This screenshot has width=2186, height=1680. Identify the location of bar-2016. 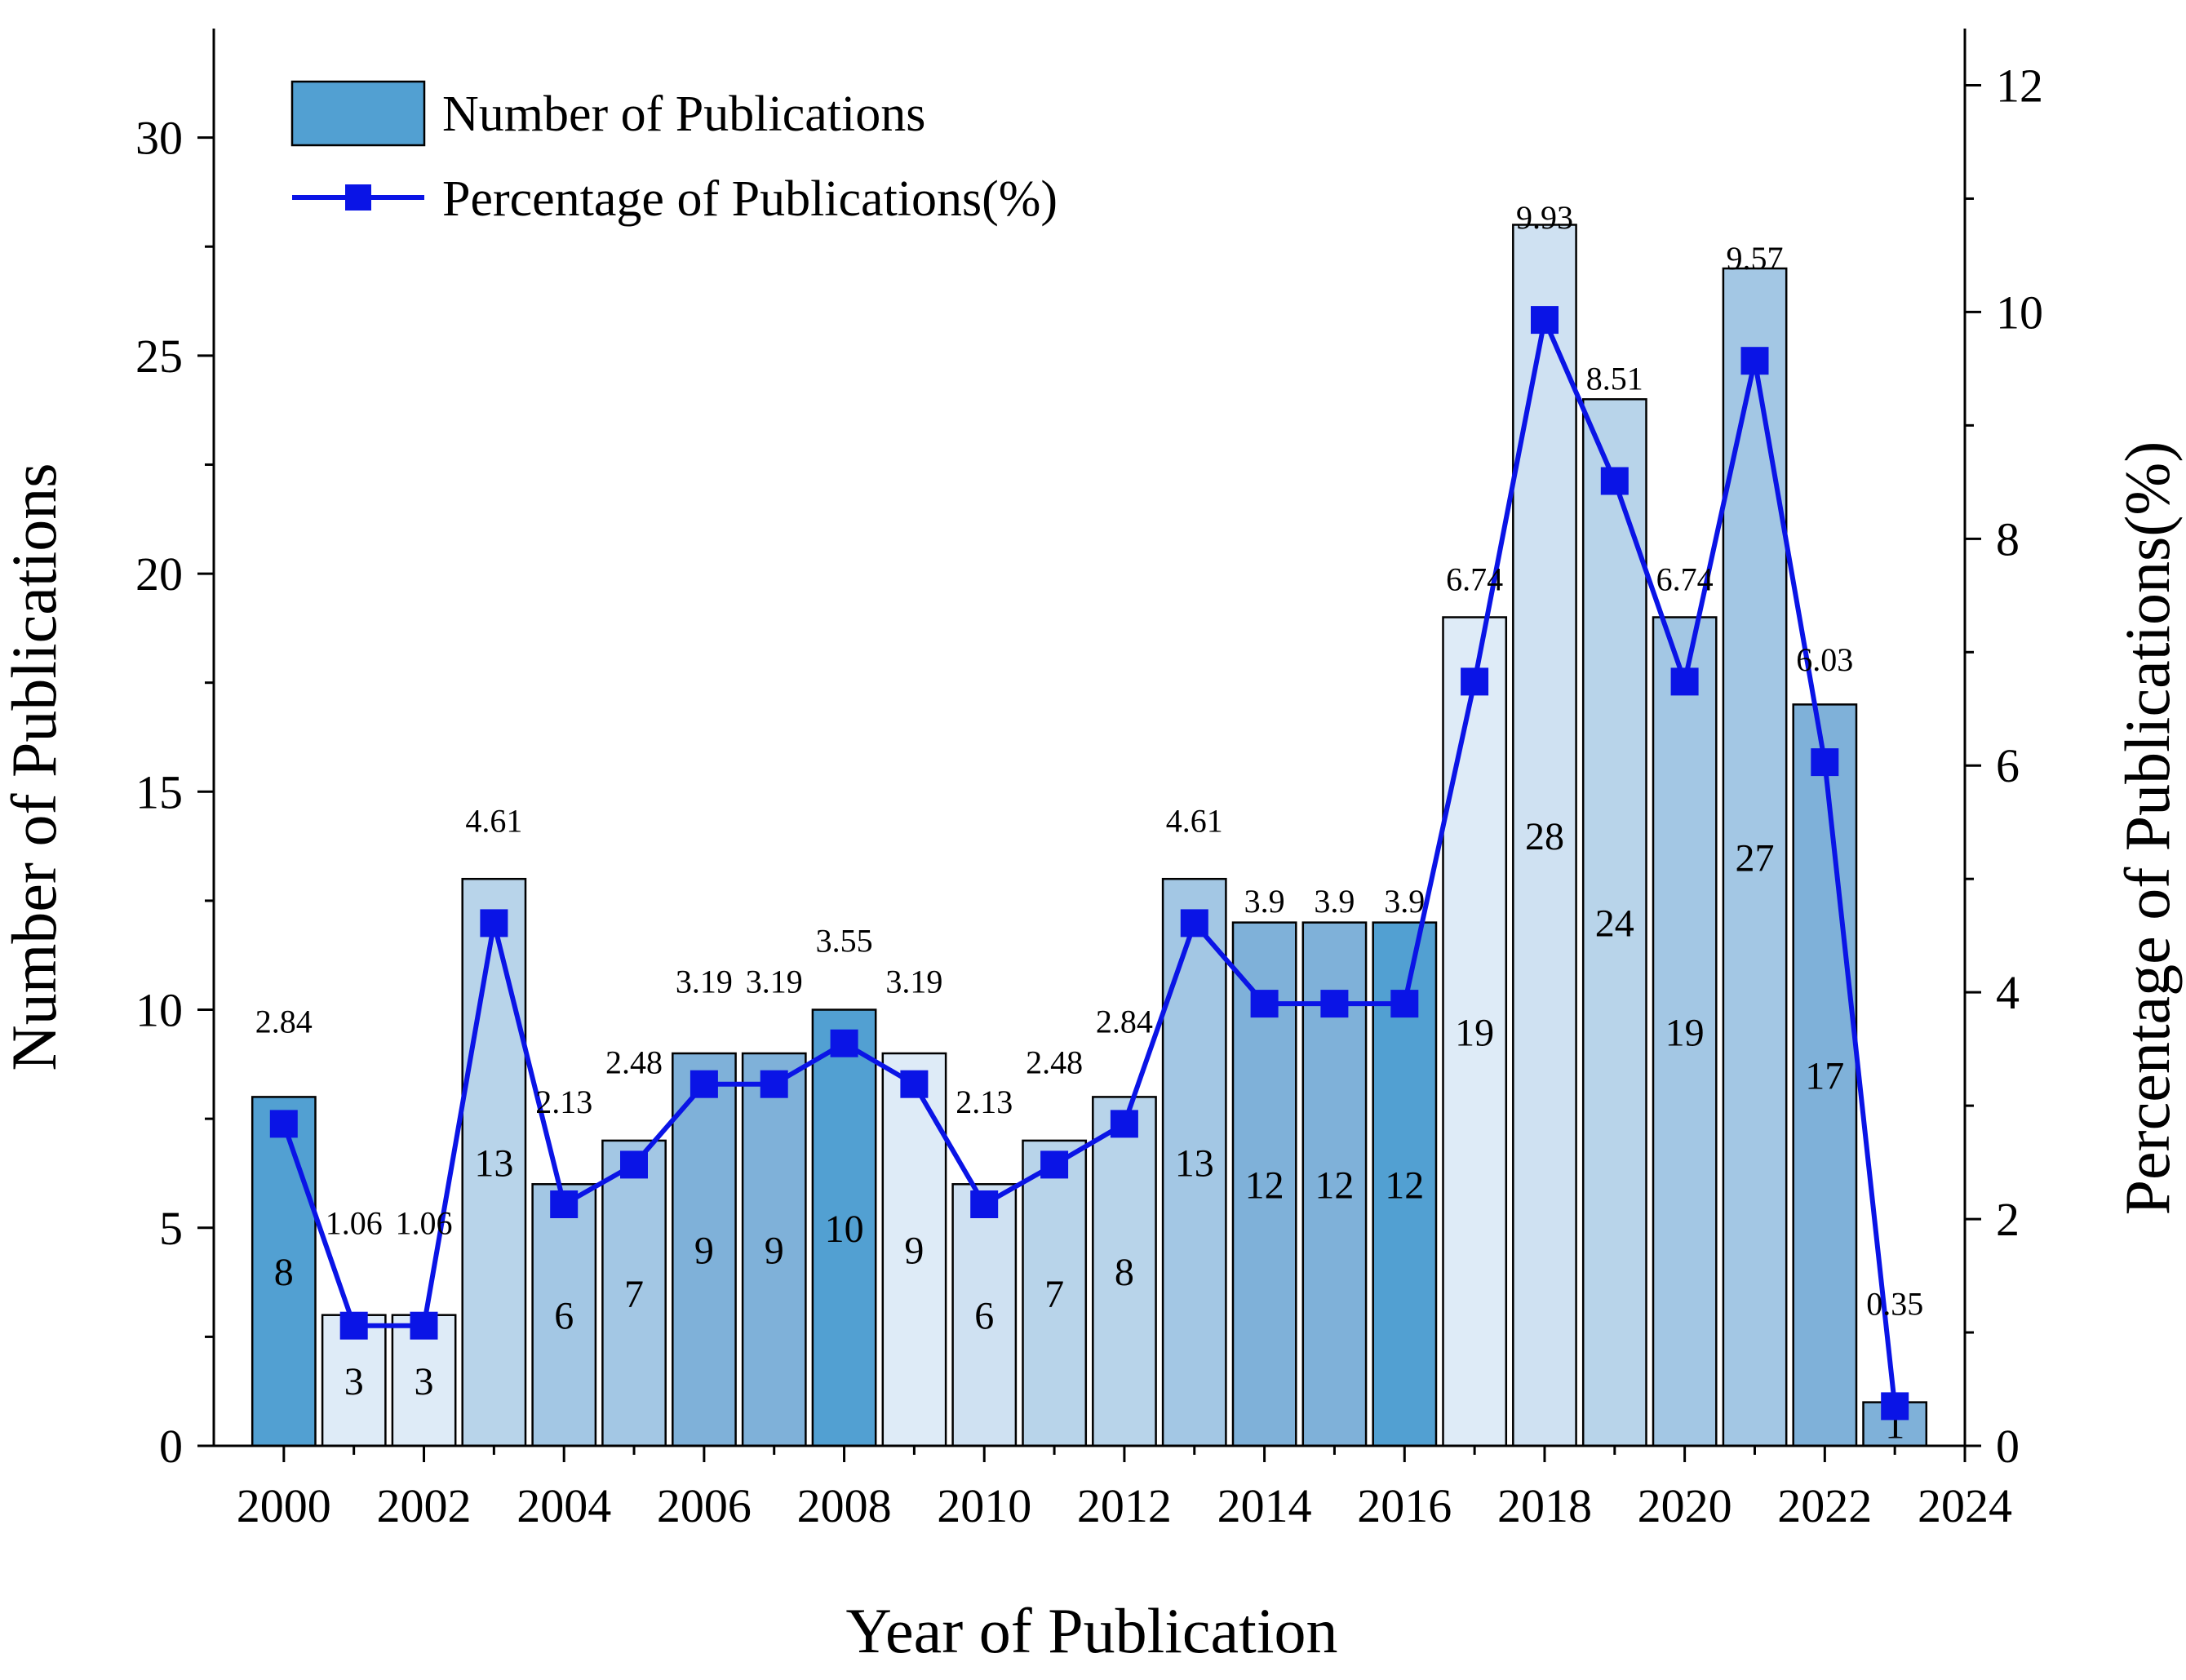
(1405, 1184).